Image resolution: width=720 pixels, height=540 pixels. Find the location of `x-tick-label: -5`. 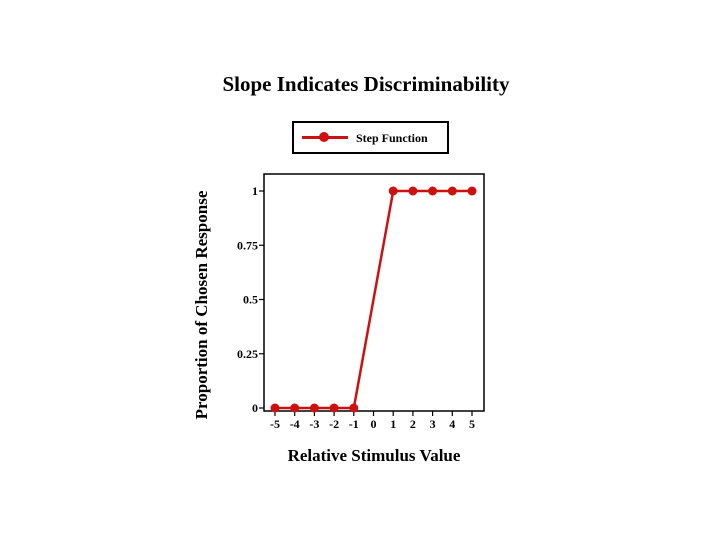

x-tick-label: -5 is located at coordinates (275, 424).